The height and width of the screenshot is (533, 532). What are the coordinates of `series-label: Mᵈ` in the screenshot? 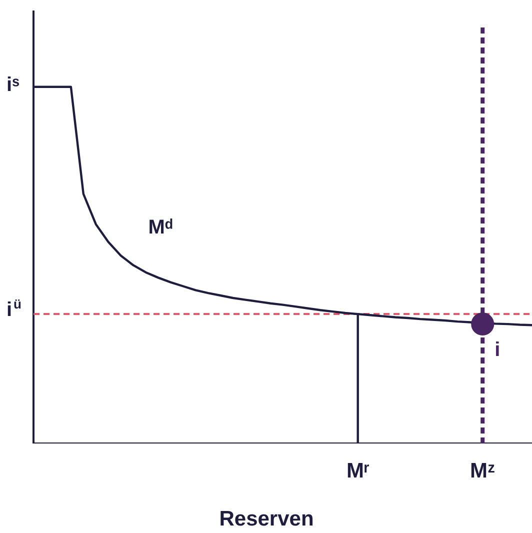 It's located at (160, 227).